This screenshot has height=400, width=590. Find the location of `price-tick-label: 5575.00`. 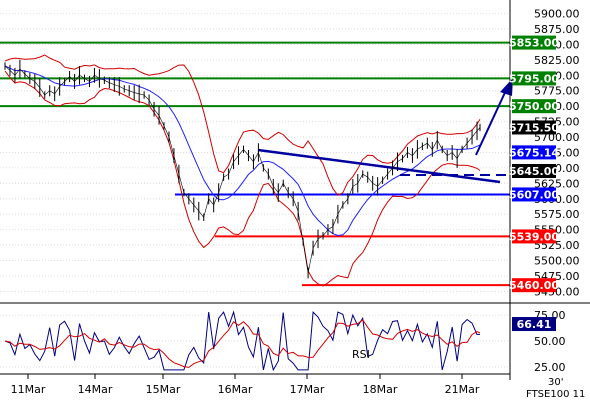

price-tick-label: 5575.00 is located at coordinates (557, 214).